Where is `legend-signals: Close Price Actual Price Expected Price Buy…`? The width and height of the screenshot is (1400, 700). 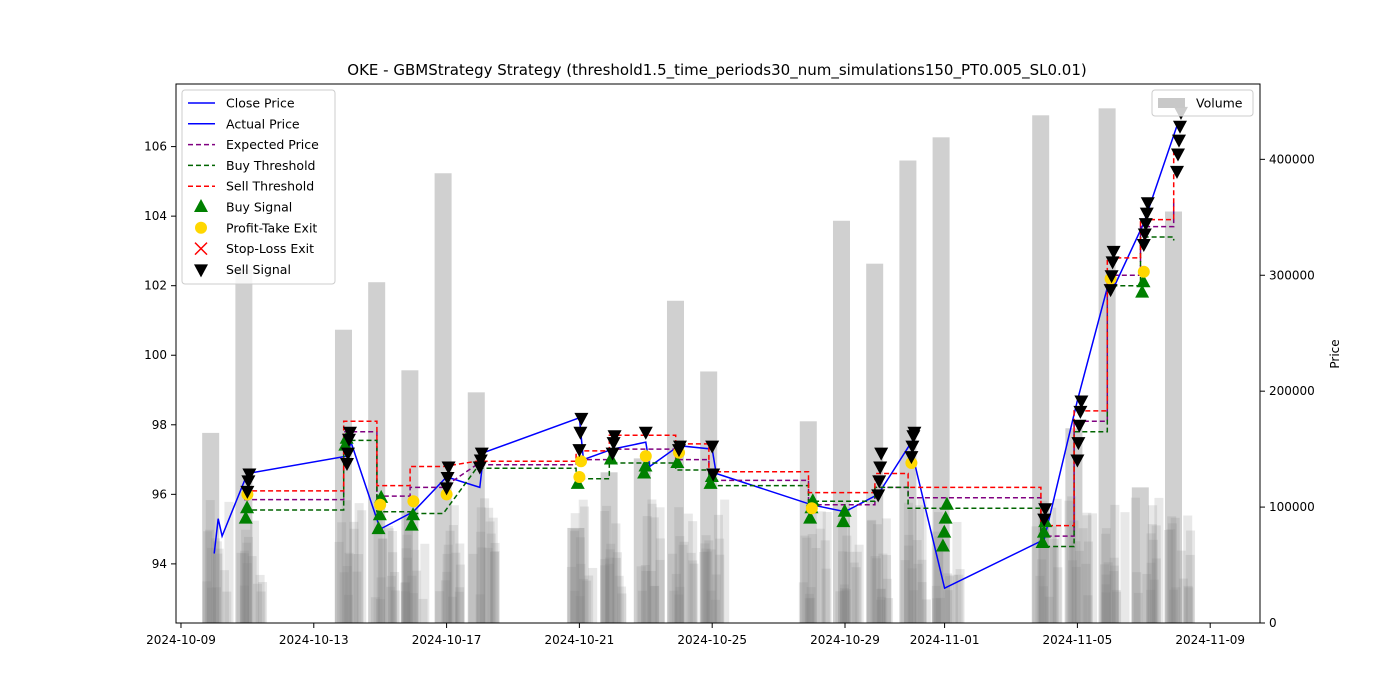
legend-signals: Close Price Actual Price Expected Price Buy… is located at coordinates (258, 187).